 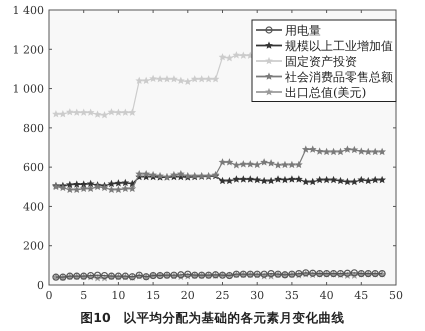 What do you see at coordinates (223, 295) in the screenshot?
I see `x-tick-label: 25` at bounding box center [223, 295].